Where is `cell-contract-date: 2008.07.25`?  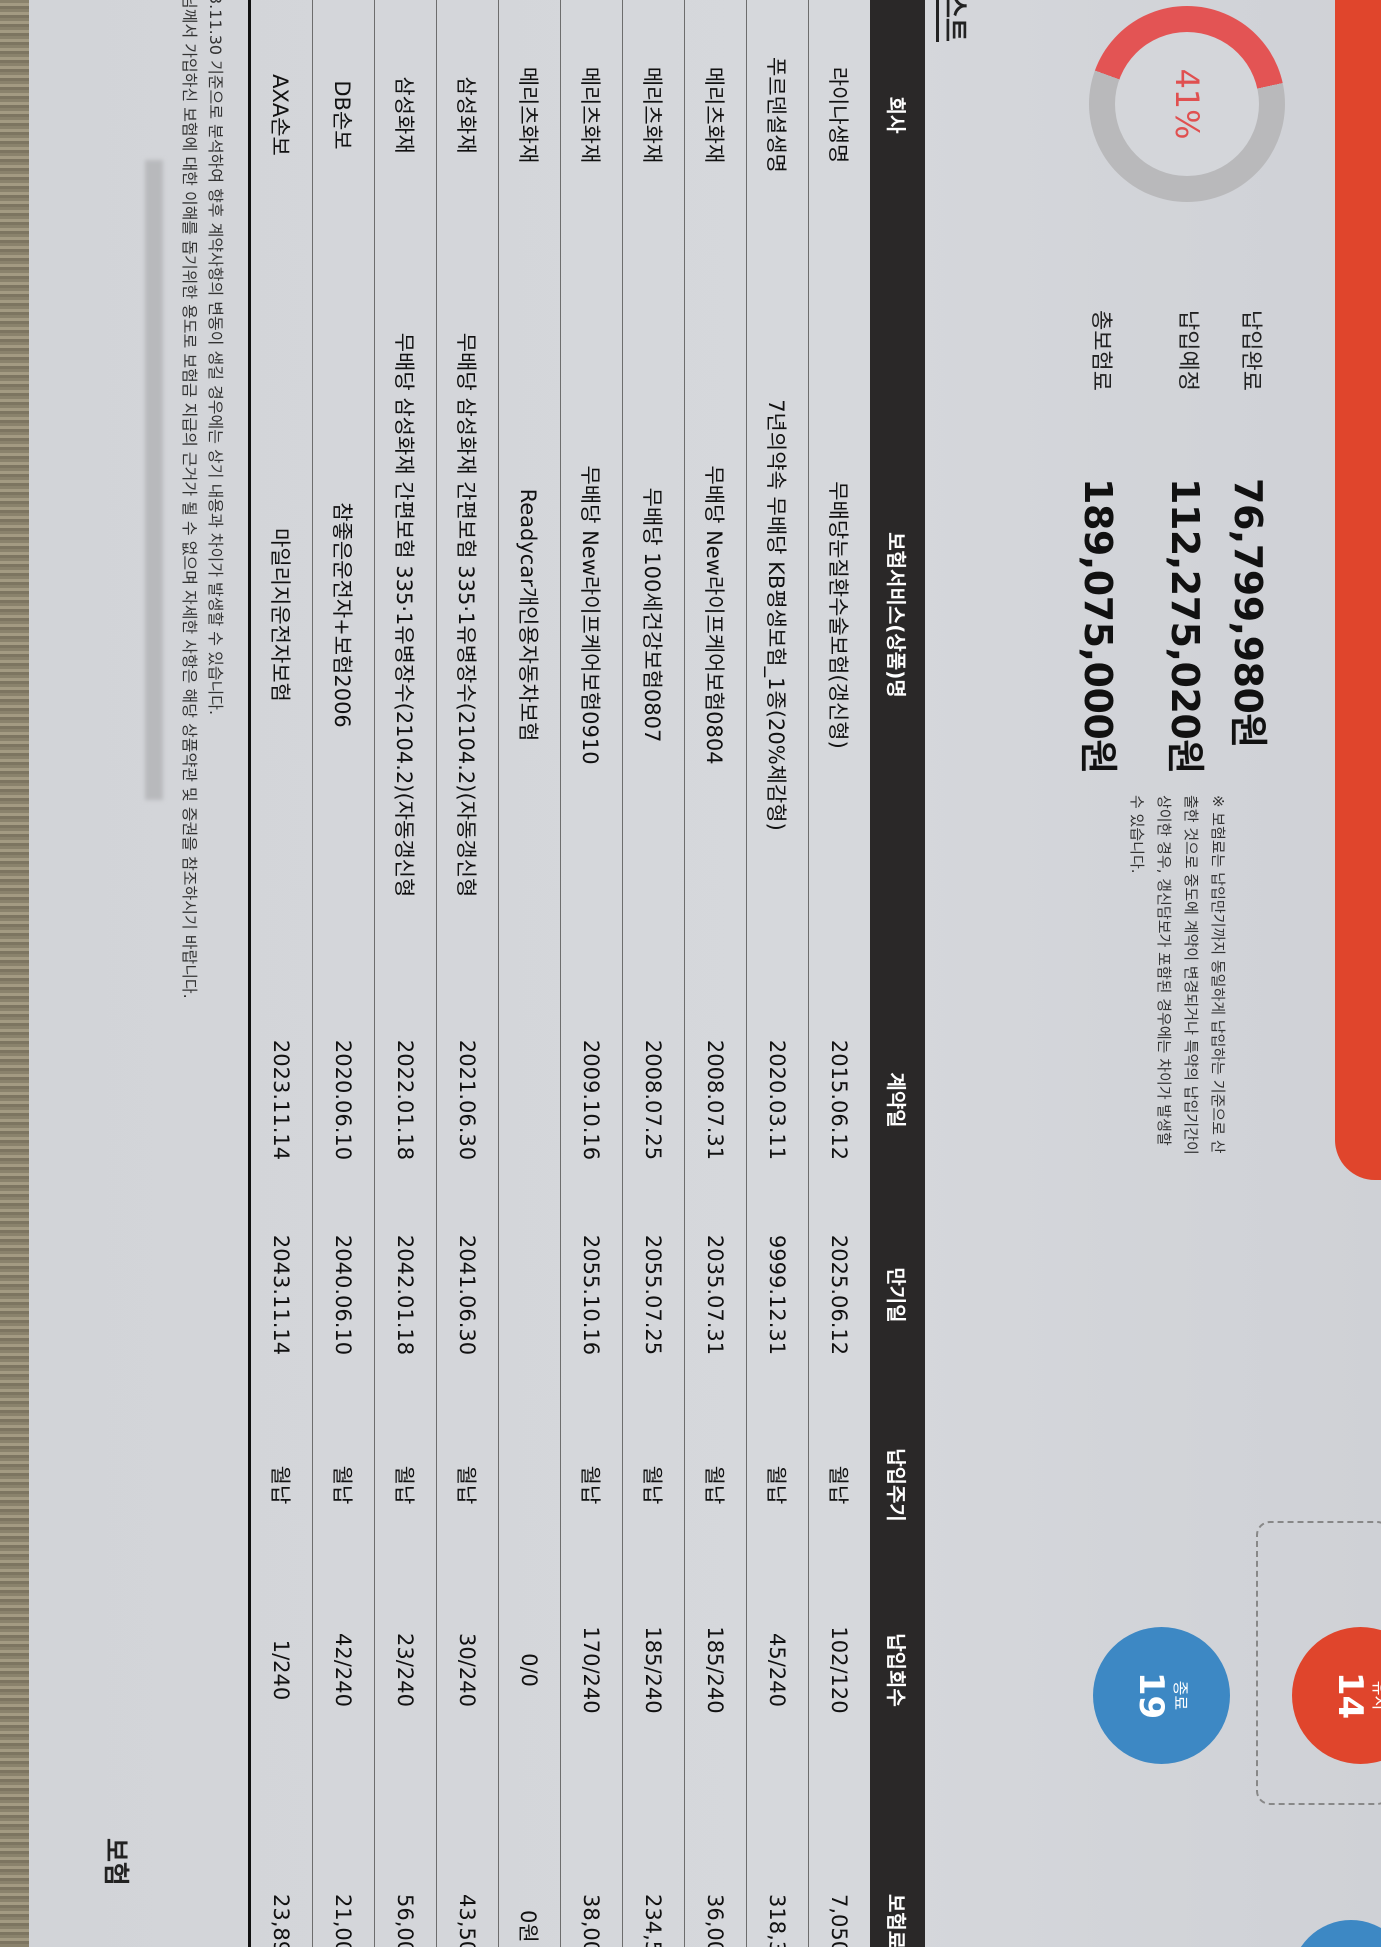
cell-contract-date: 2008.07.25 is located at coordinates (653, 1100).